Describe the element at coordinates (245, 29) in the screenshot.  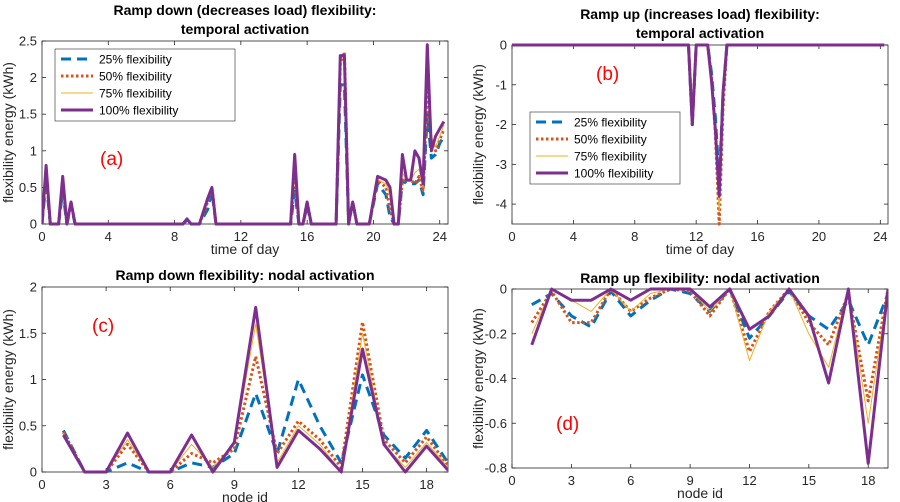
I see `panel-a-title-line-2: temporal activation` at that location.